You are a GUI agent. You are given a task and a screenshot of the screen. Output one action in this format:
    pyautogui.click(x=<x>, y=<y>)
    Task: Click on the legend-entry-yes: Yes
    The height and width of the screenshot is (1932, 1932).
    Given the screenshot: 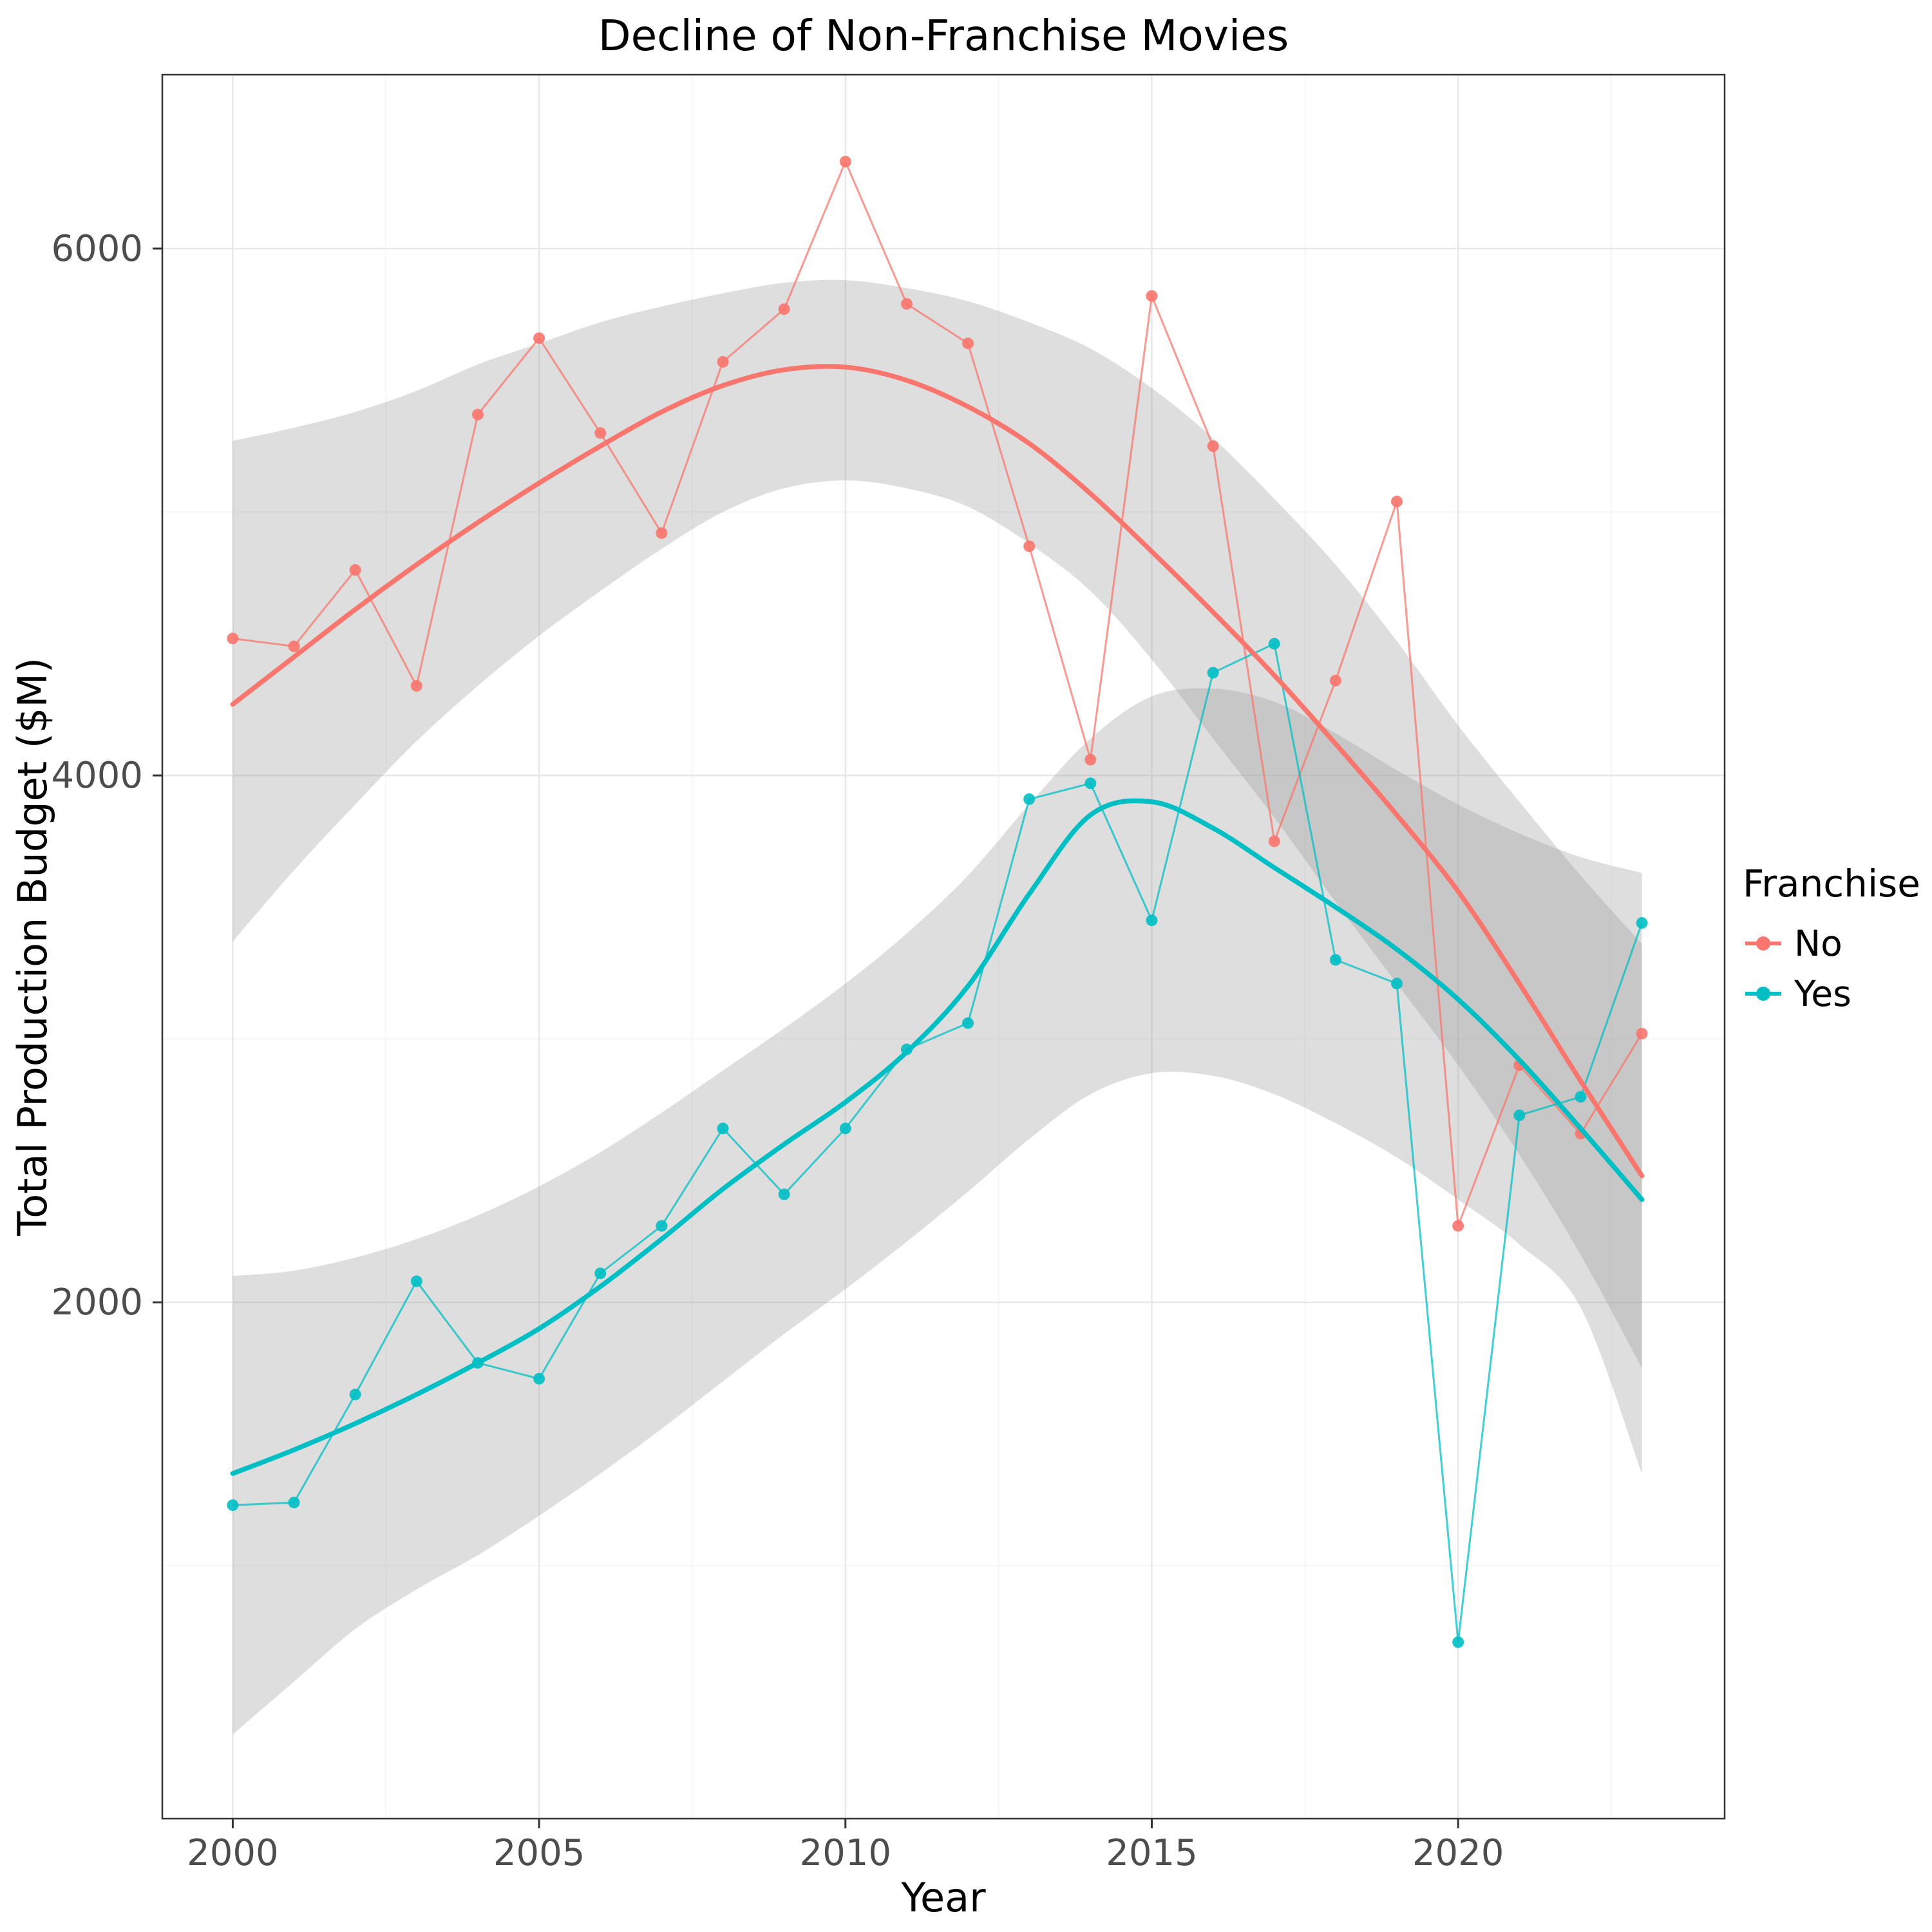 What is the action you would take?
    pyautogui.click(x=1832, y=994)
    